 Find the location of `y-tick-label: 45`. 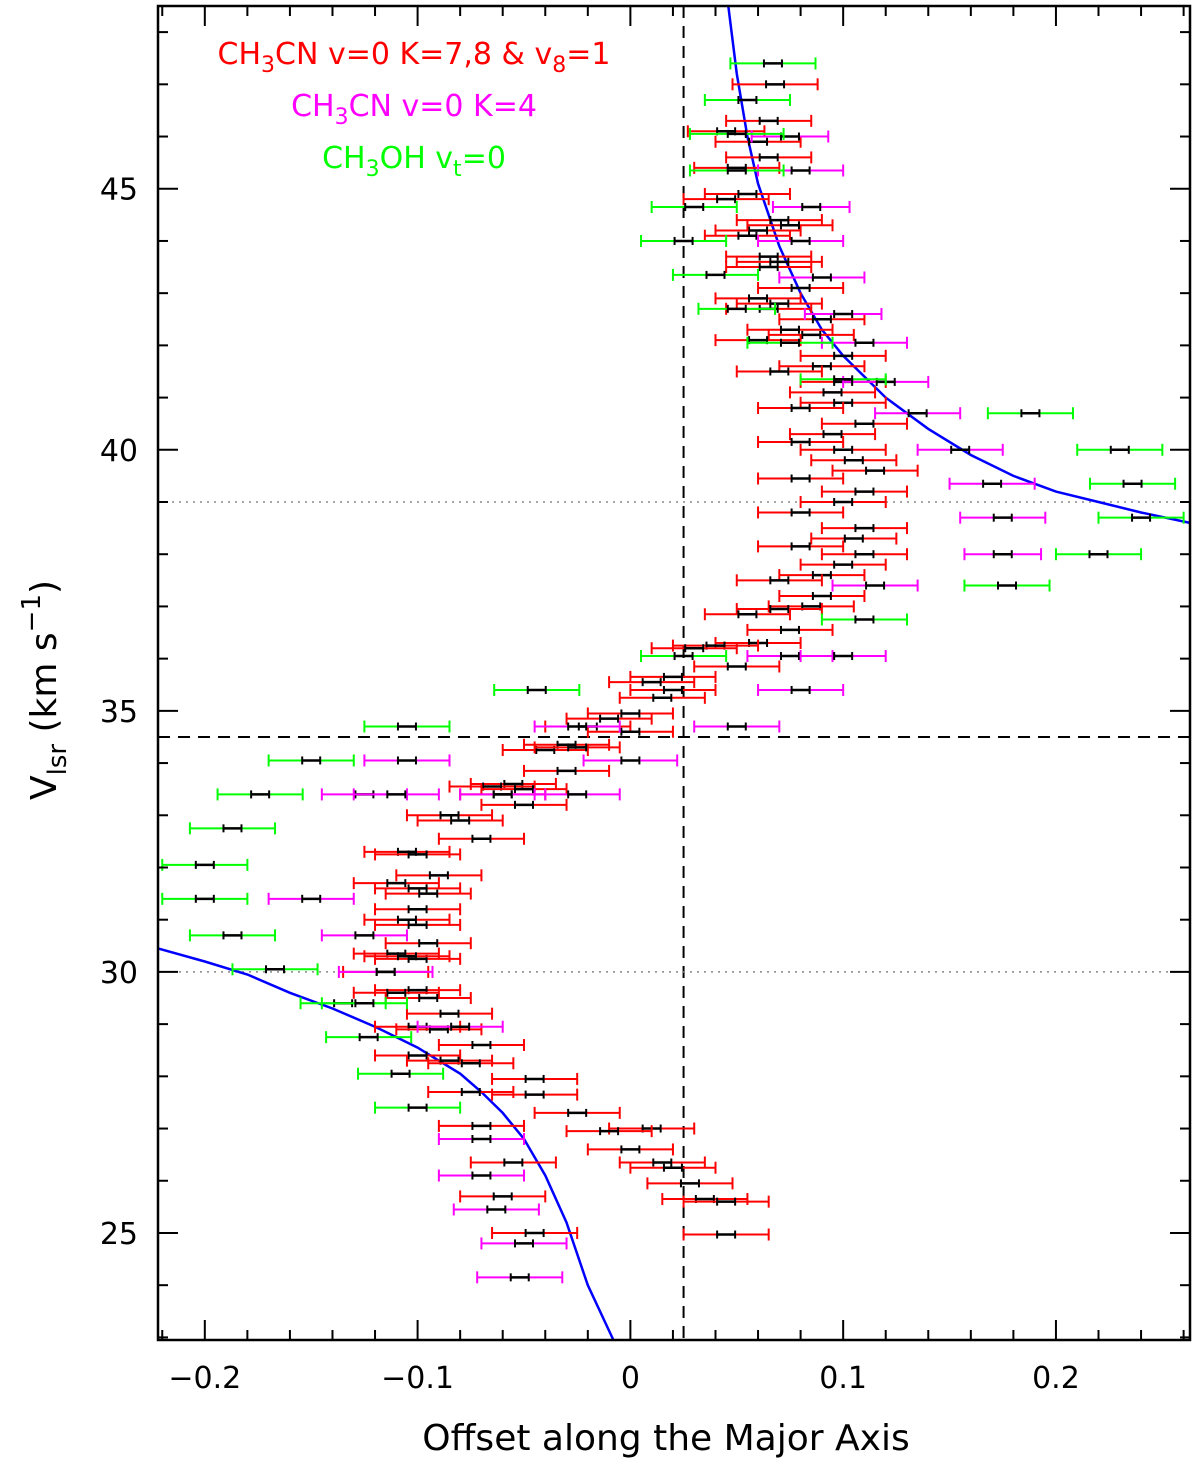

y-tick-label: 45 is located at coordinates (119, 190).